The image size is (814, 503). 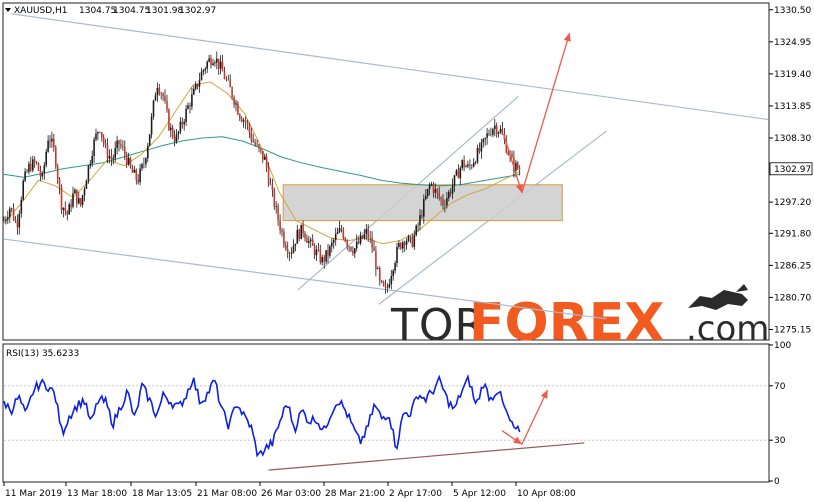 What do you see at coordinates (131, 11) in the screenshot?
I see `ohlc-high: 1304.75` at bounding box center [131, 11].